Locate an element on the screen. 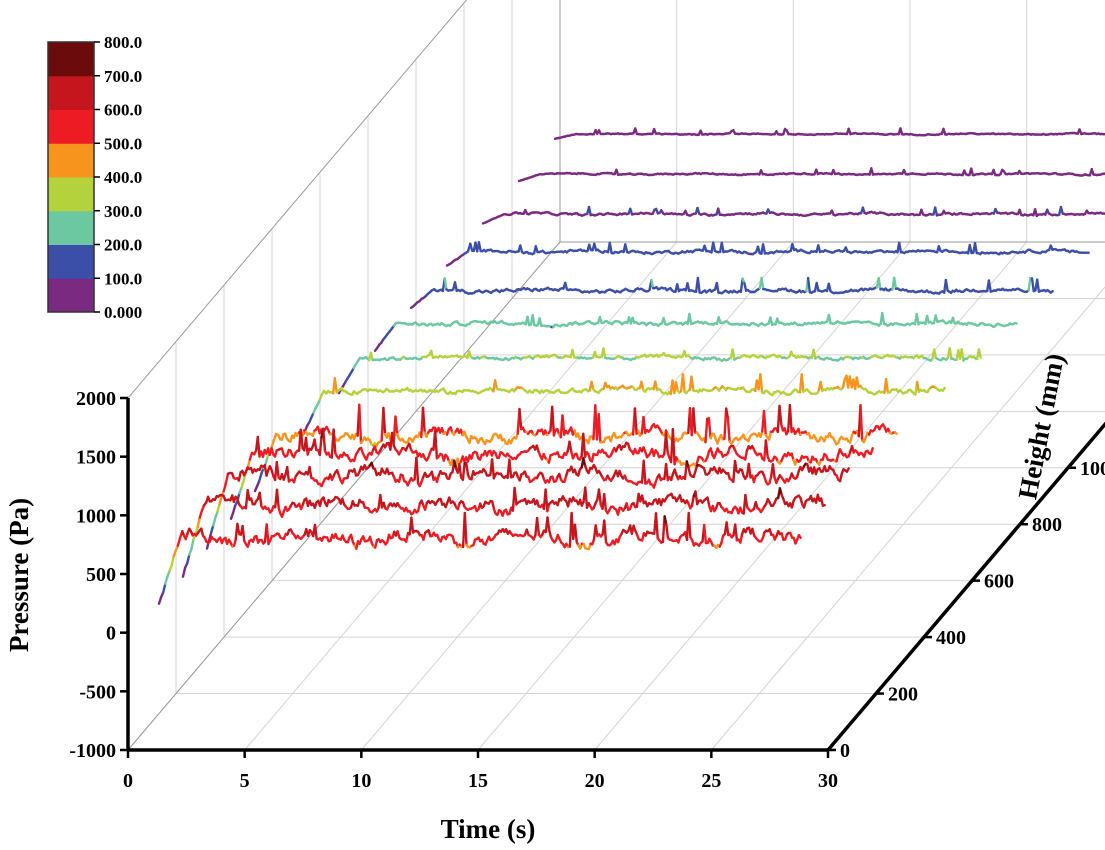  x-axis-title: Time (s) is located at coordinates (488, 829).